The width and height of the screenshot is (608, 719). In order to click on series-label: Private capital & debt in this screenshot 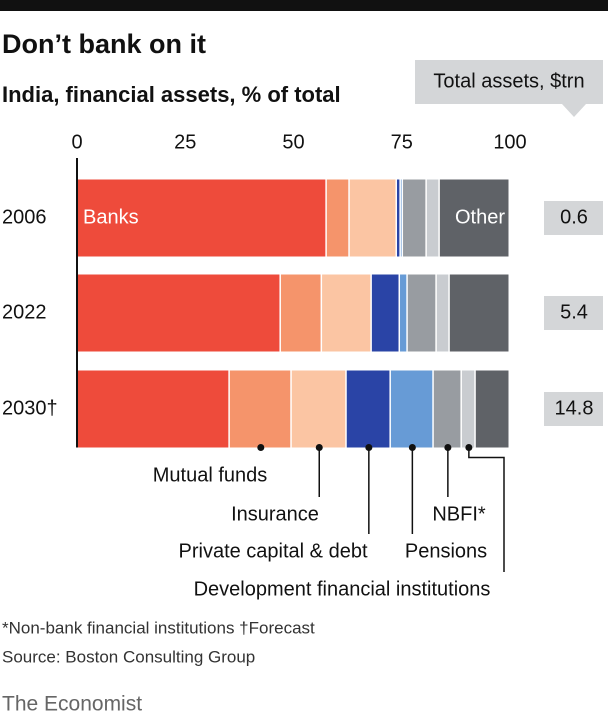, I will do `click(273, 551)`.